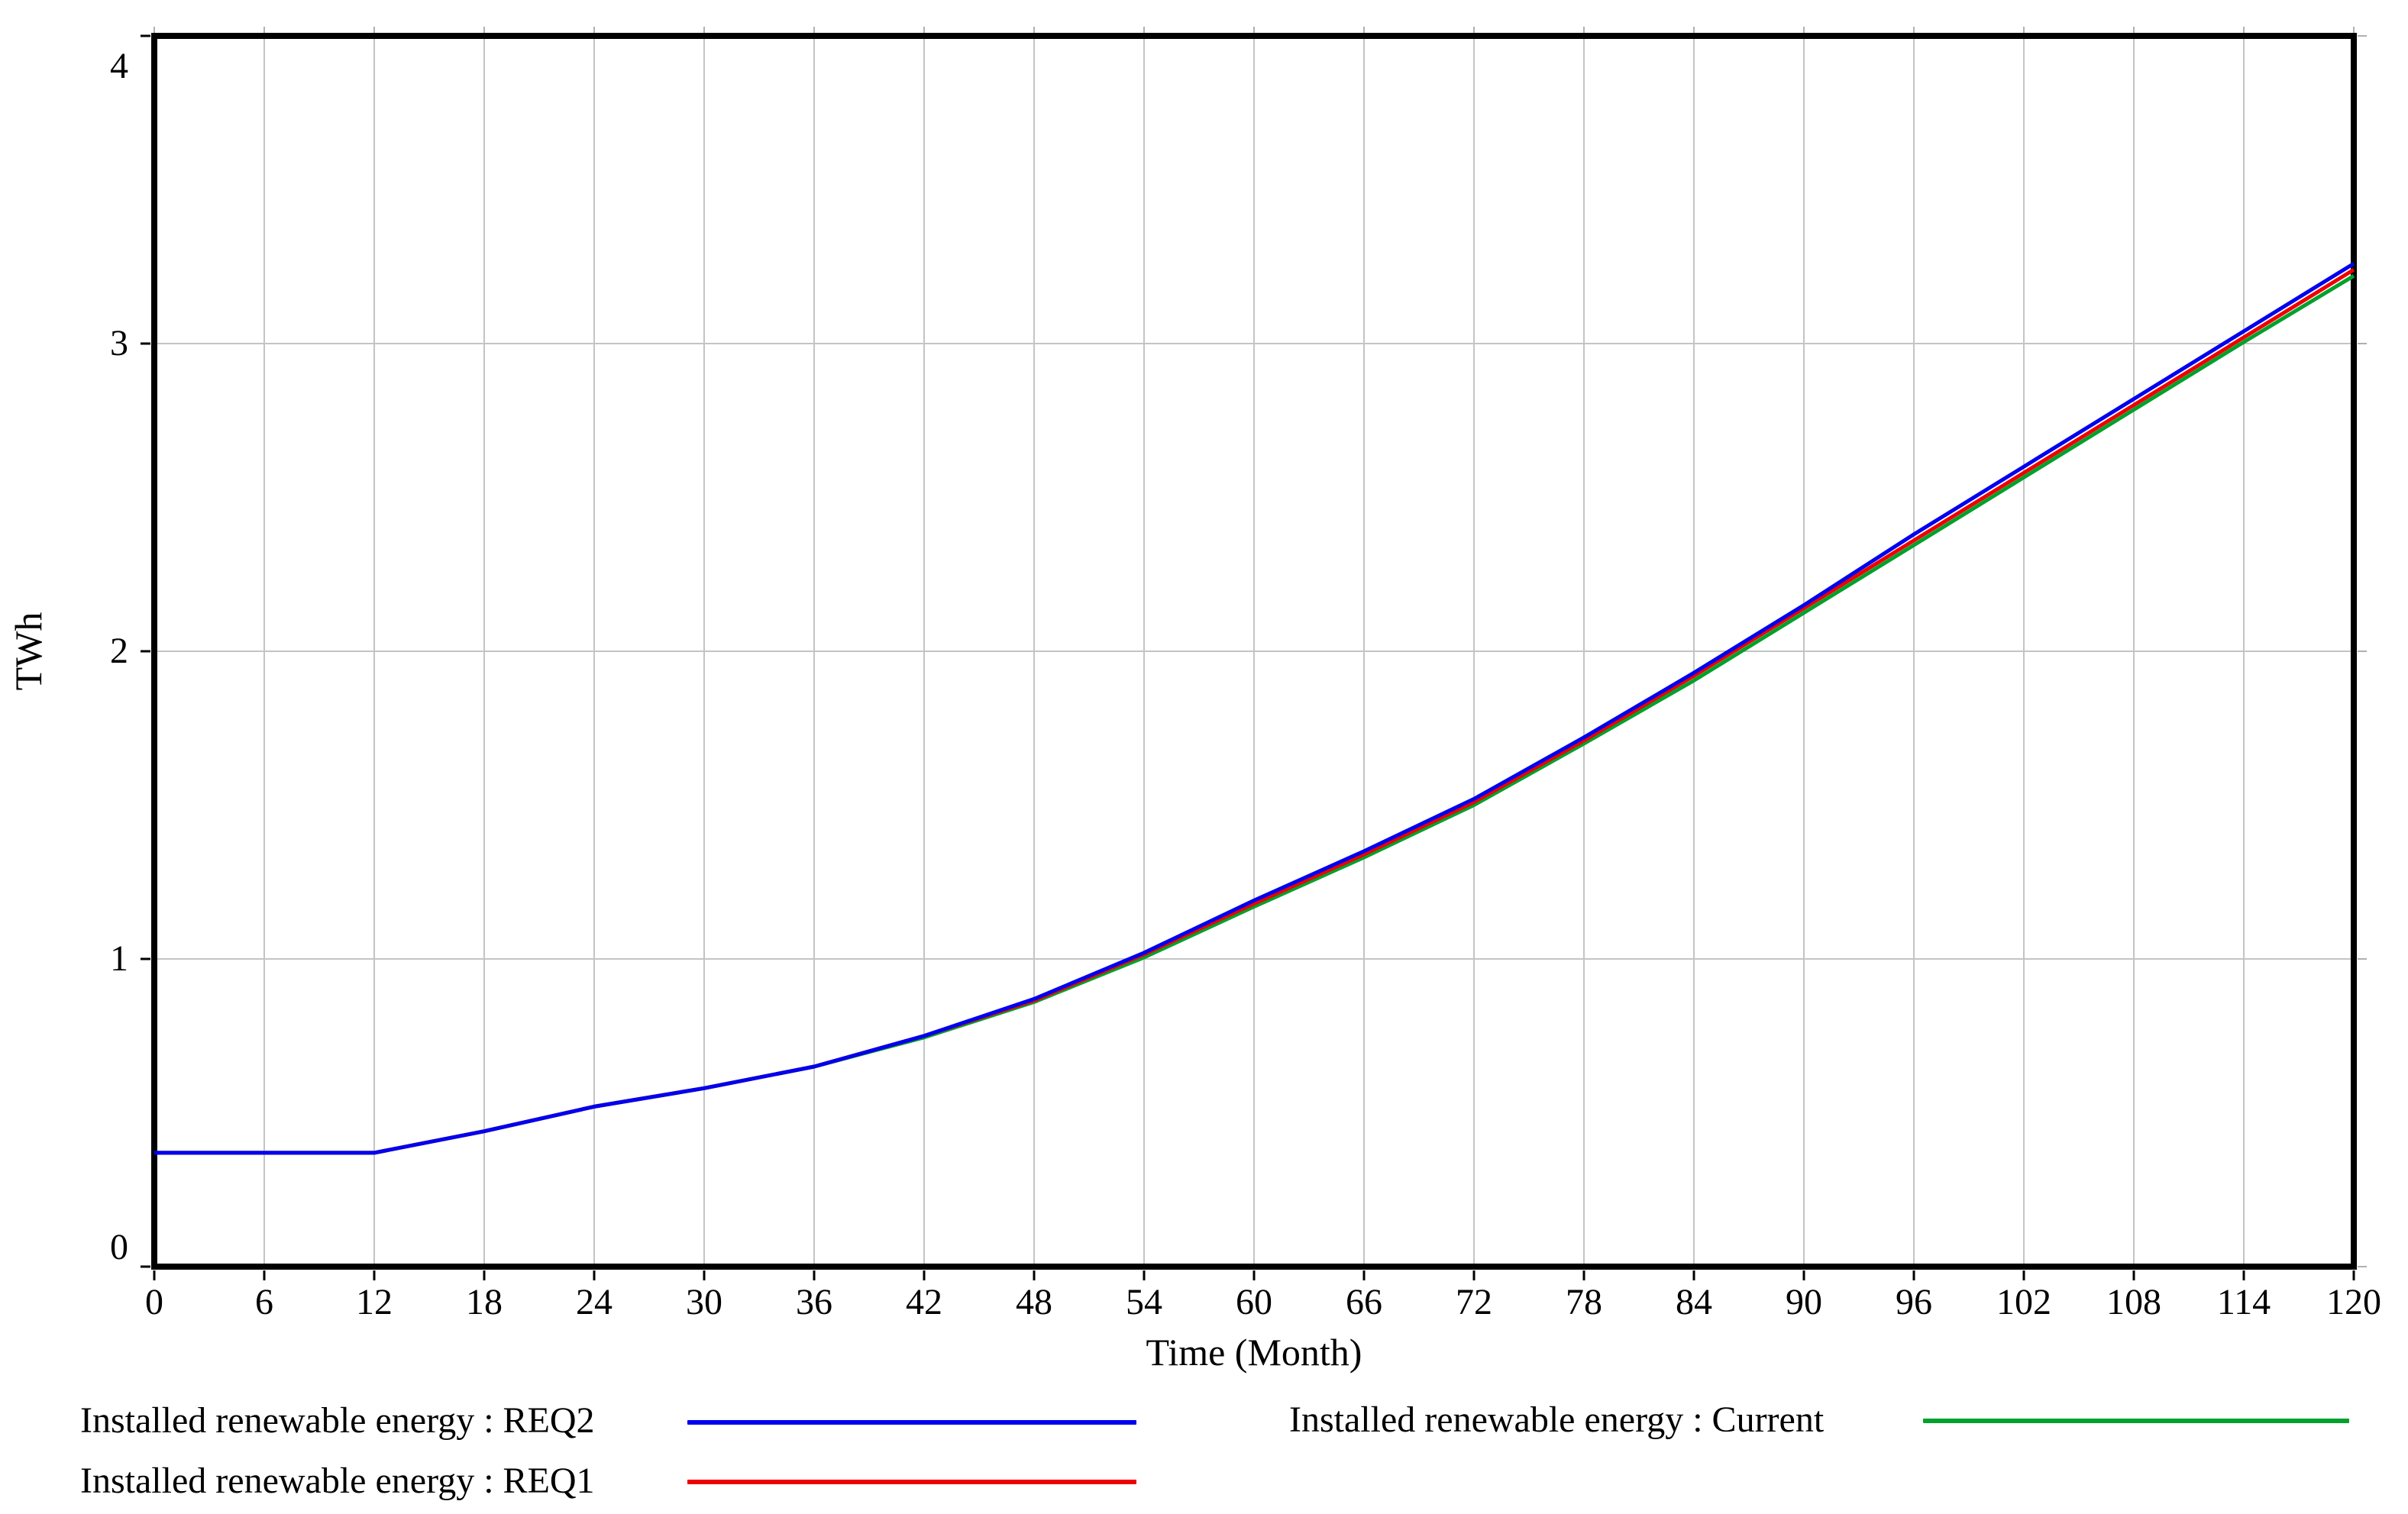 The height and width of the screenshot is (1514, 2408). Describe the element at coordinates (1557, 1419) in the screenshot. I see `legend-label-current: Installed renewable energy : Current` at that location.